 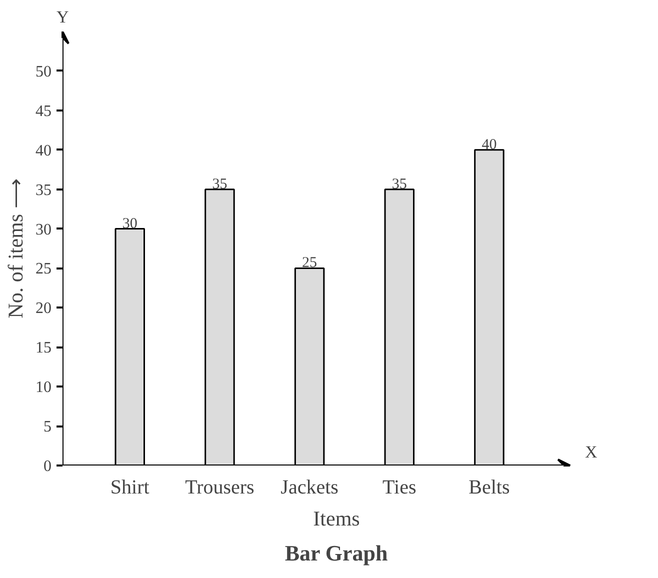 What do you see at coordinates (44, 151) in the screenshot?
I see `y-tick-label: 40` at bounding box center [44, 151].